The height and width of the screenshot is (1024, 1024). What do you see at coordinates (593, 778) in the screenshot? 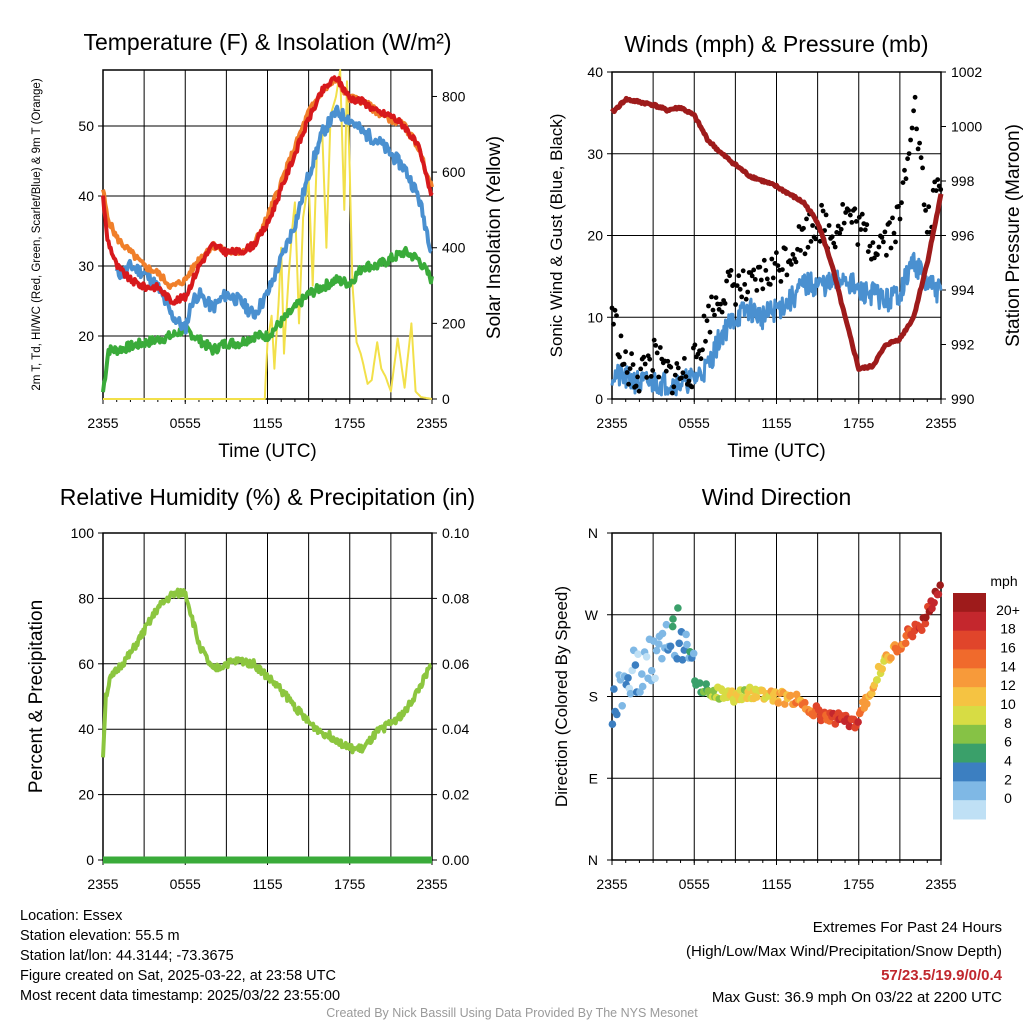
I see `y-tick-label: E` at bounding box center [593, 778].